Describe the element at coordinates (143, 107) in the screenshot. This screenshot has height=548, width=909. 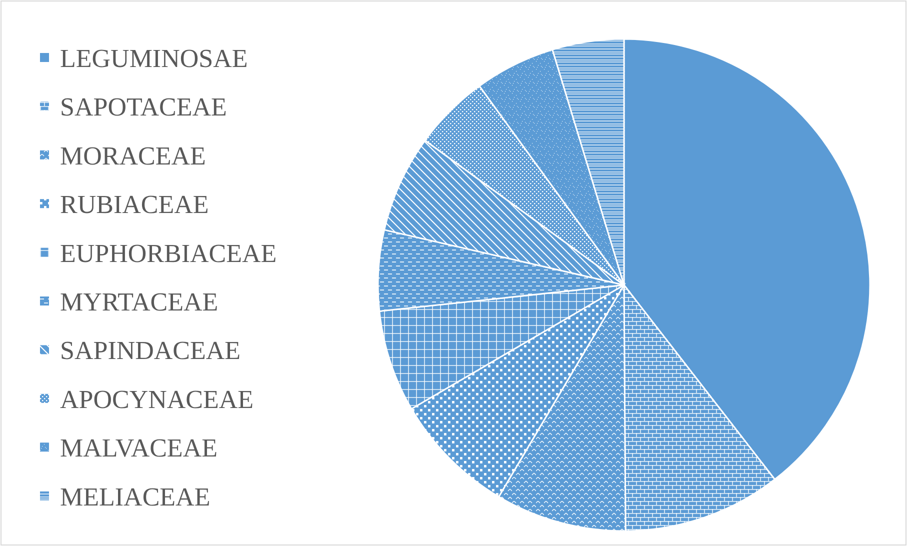
I see `legend-label: SAPOTACEAE` at that location.